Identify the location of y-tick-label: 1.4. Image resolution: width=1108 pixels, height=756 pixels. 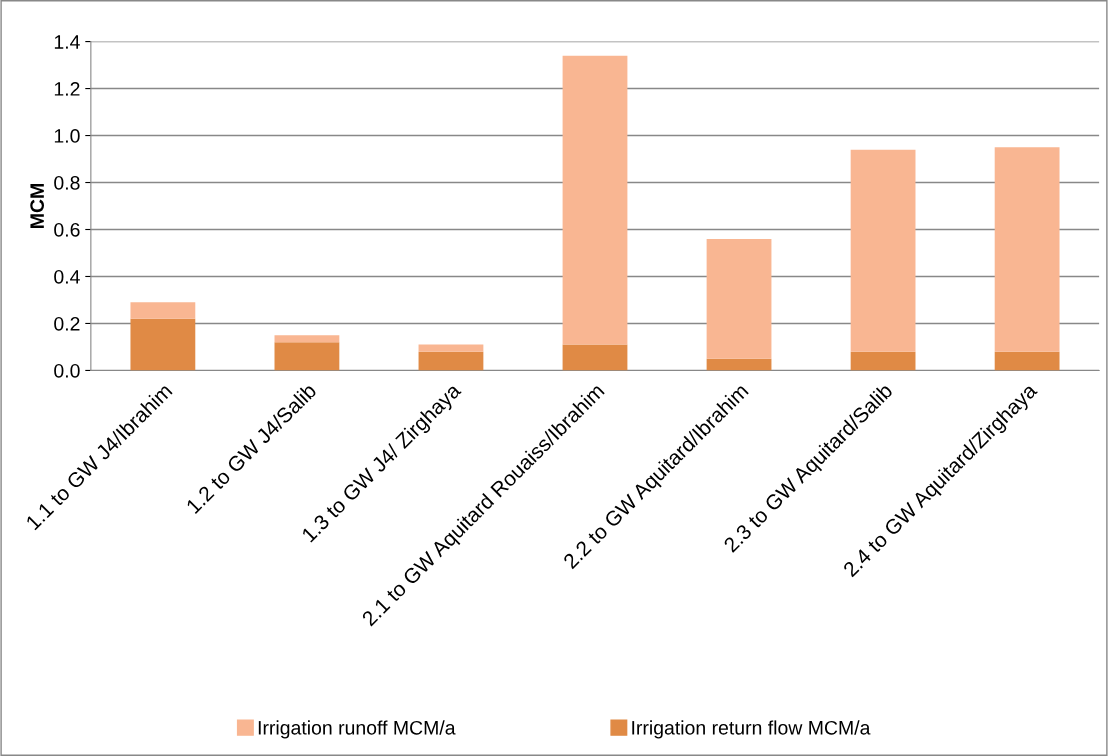
(67, 42).